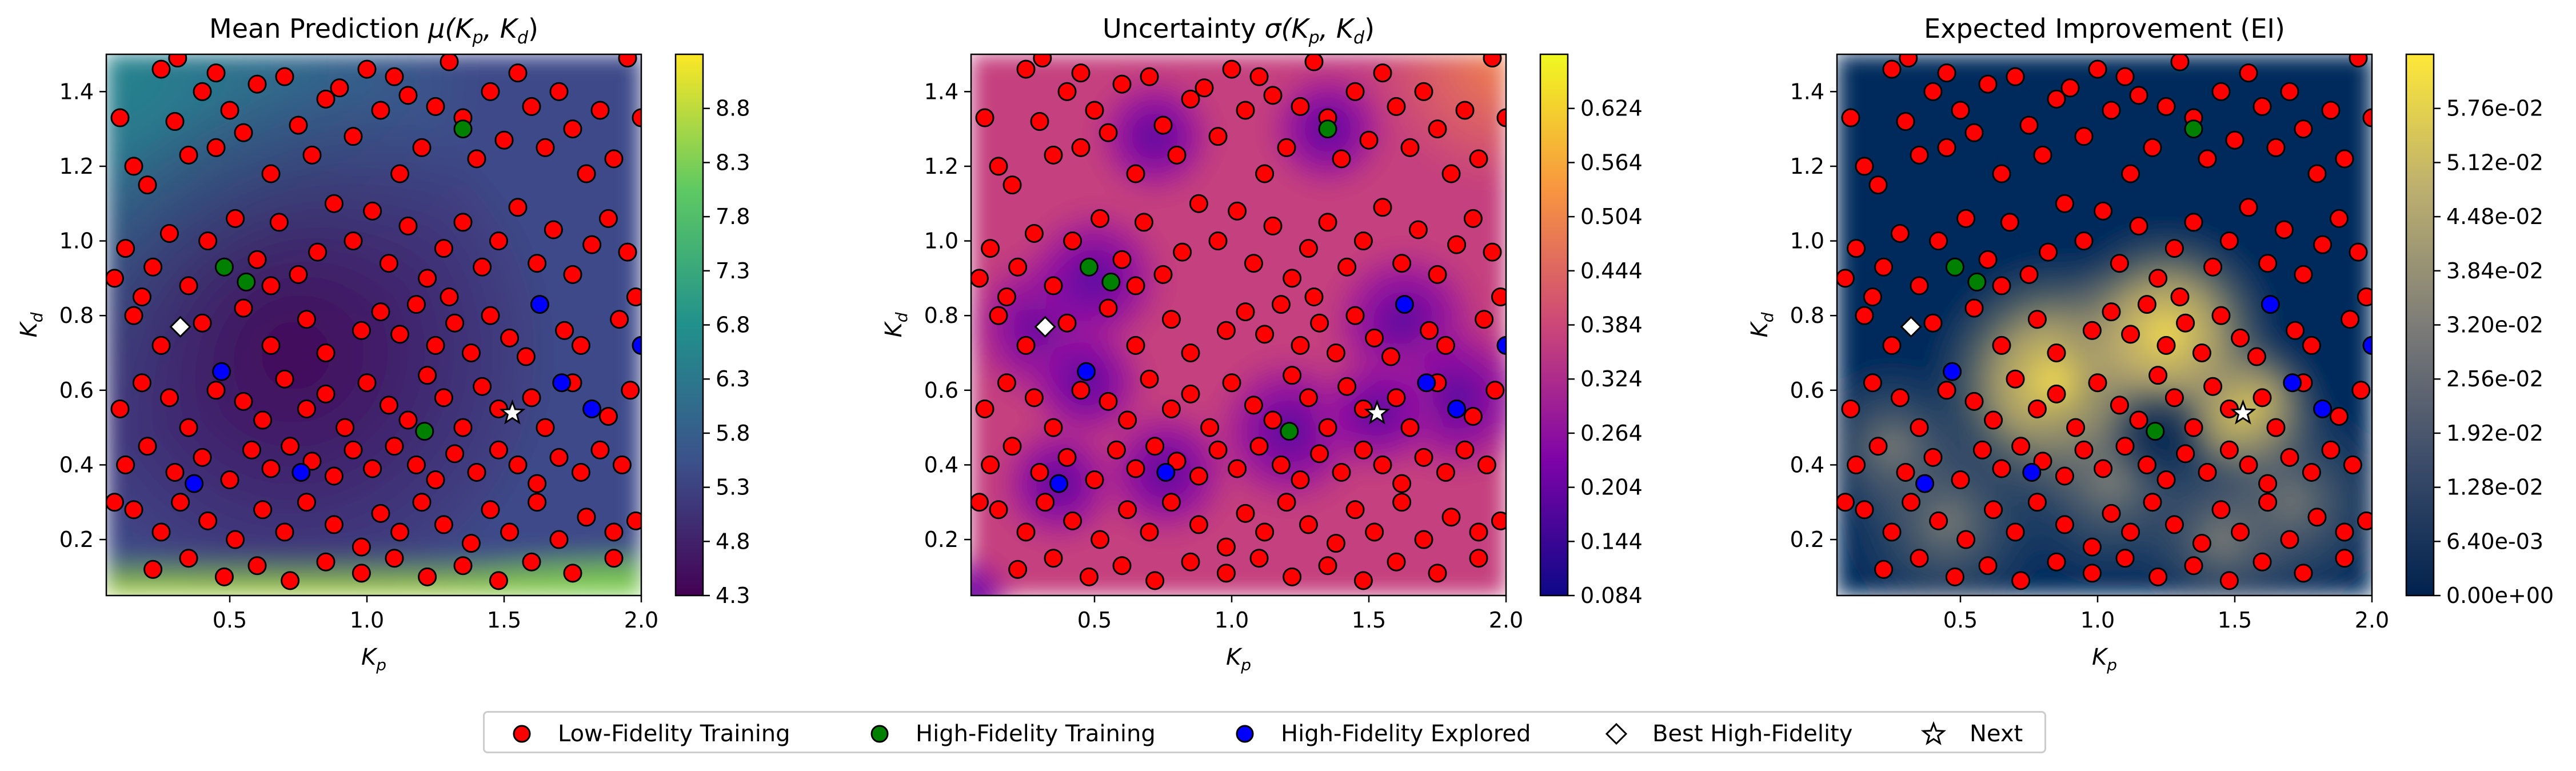 The image size is (2576, 771). I want to click on colorbar-tick-label: 4.48e-02, so click(2494, 216).